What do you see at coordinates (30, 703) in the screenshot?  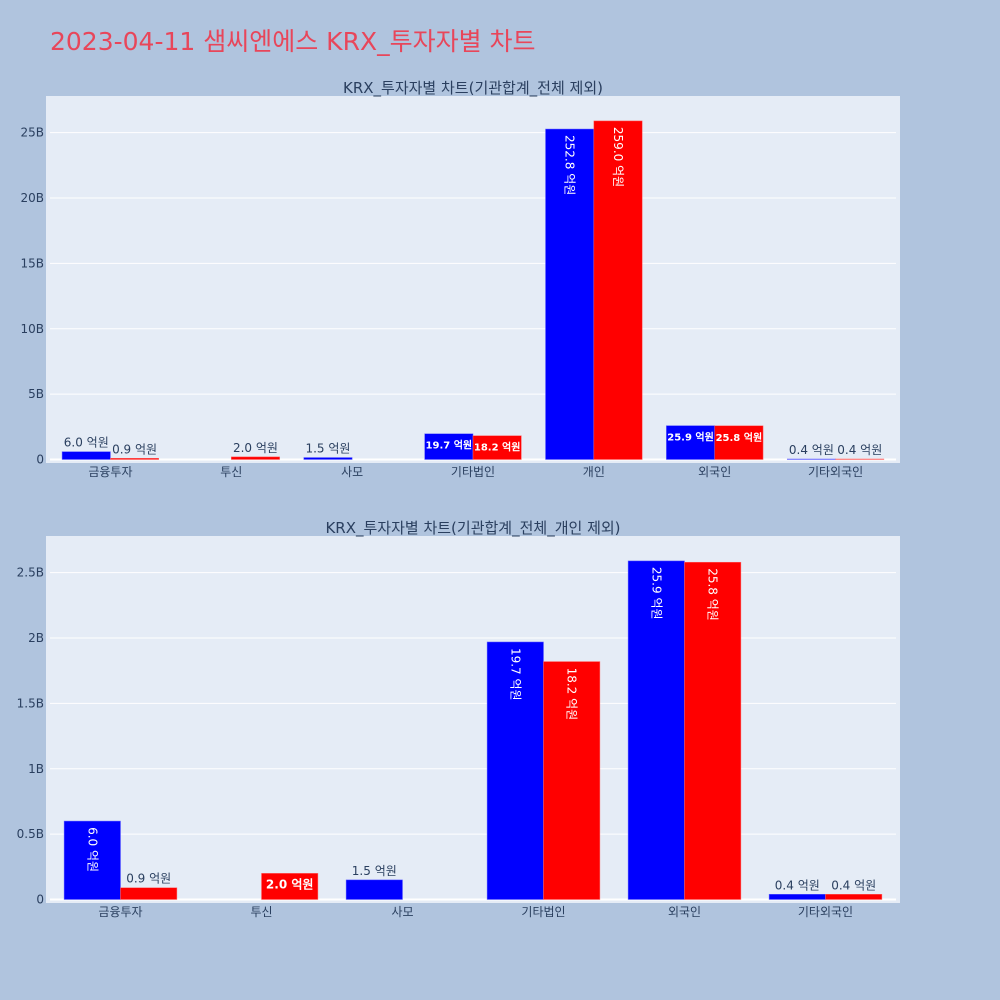 I see `y-tick-label: 1.5B` at bounding box center [30, 703].